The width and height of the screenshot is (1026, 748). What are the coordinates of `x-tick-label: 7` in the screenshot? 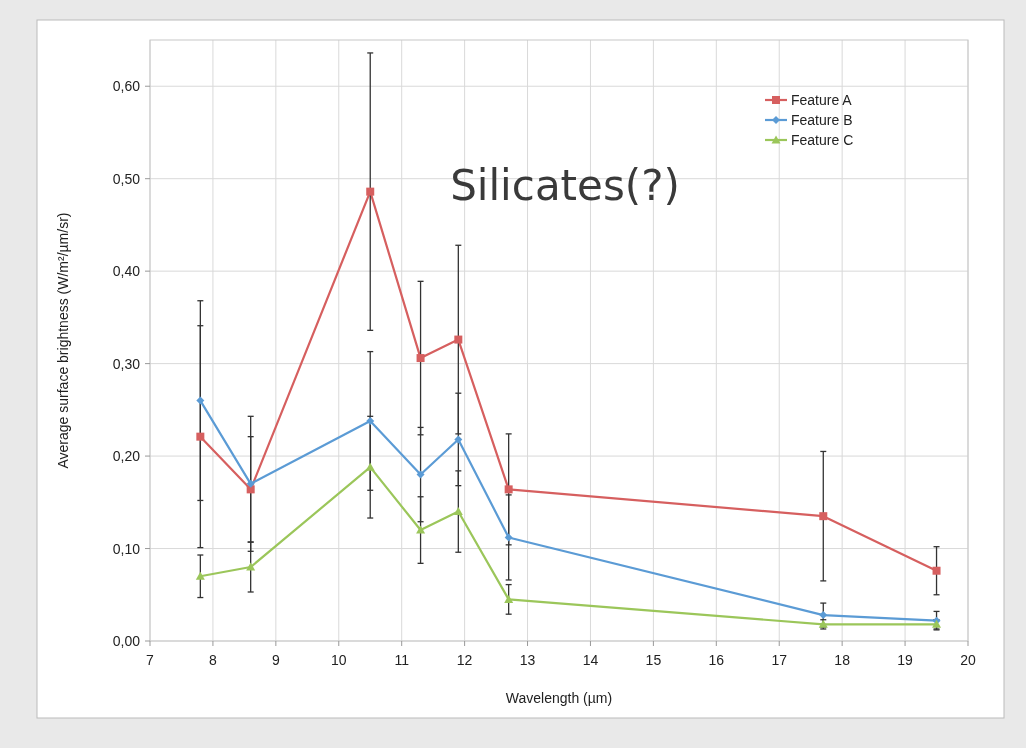 It's located at (150, 660).